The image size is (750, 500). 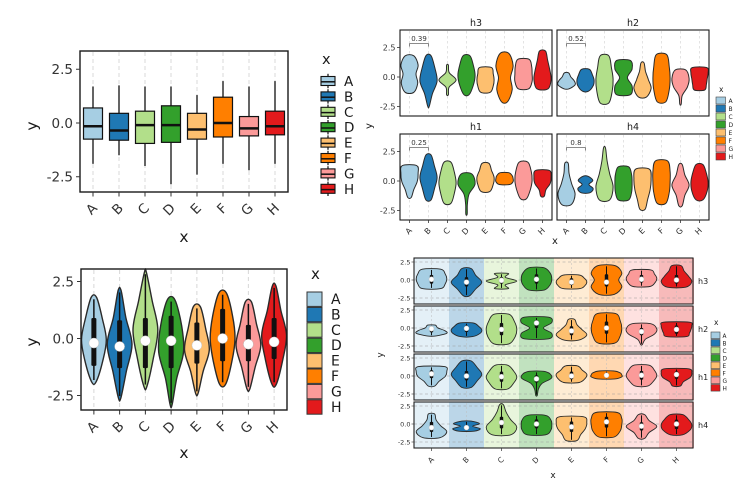 What do you see at coordinates (274, 342) in the screenshot?
I see `violin-H-median-dot` at bounding box center [274, 342].